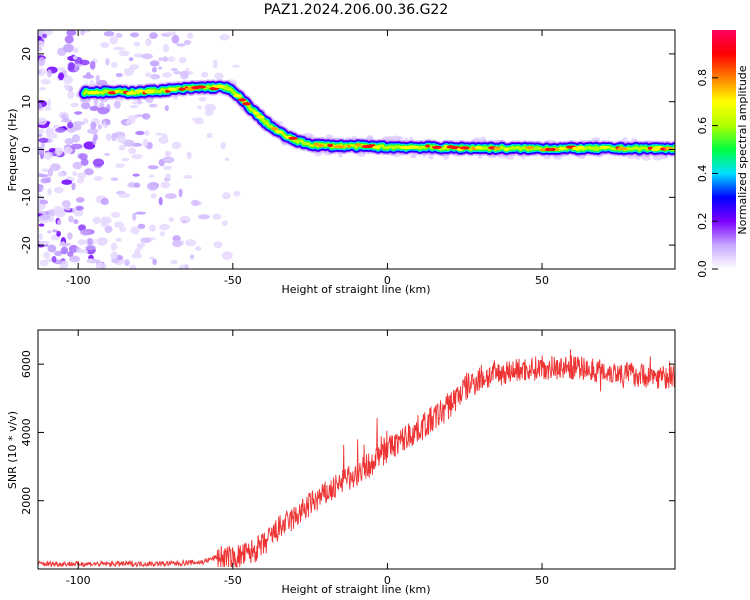 This screenshot has height=600, width=750. Describe the element at coordinates (387, 580) in the screenshot. I see `snr-x-tick-label: 0` at that location.